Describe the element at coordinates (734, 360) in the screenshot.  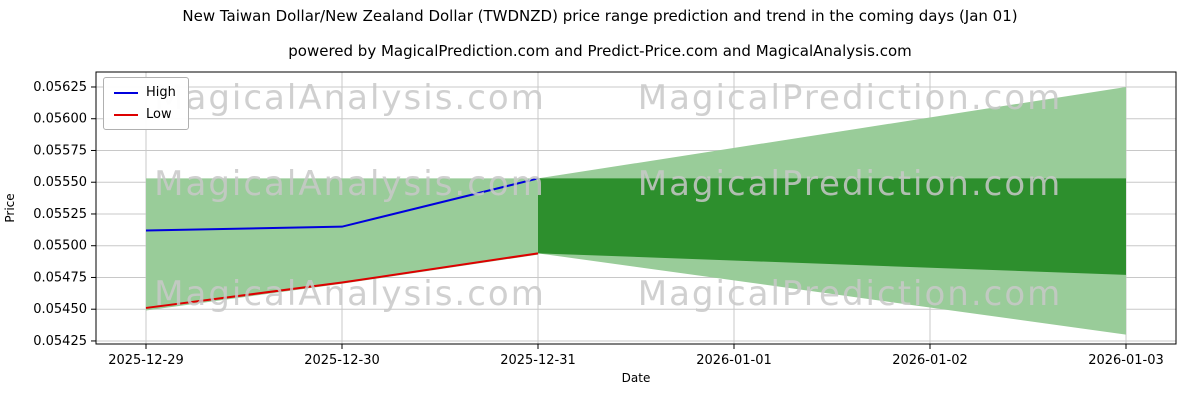
I see `x-tick-label: 2026-01-01` at that location.